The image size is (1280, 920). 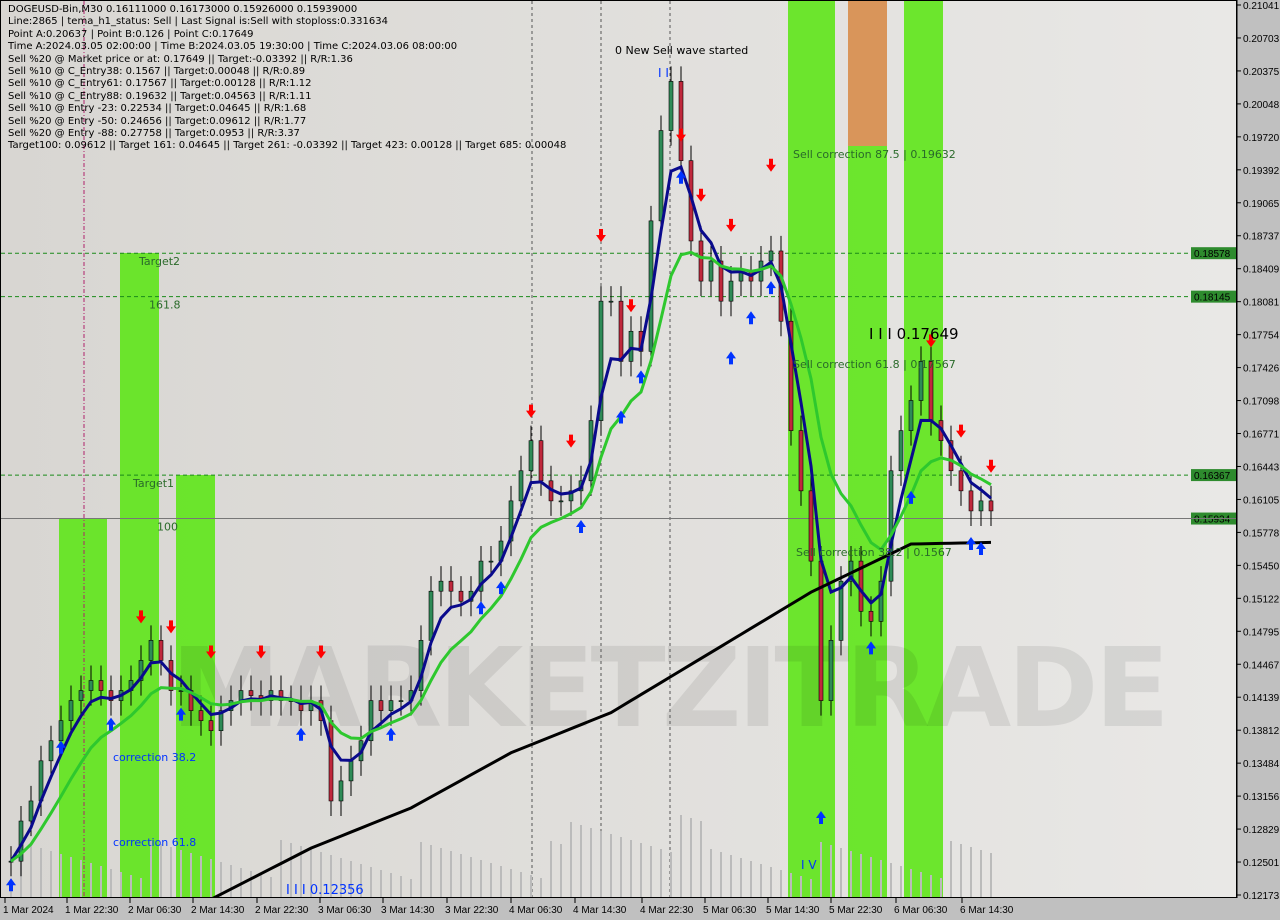 I want to click on price-tick-label: 0.17426, so click(x=1261, y=369).